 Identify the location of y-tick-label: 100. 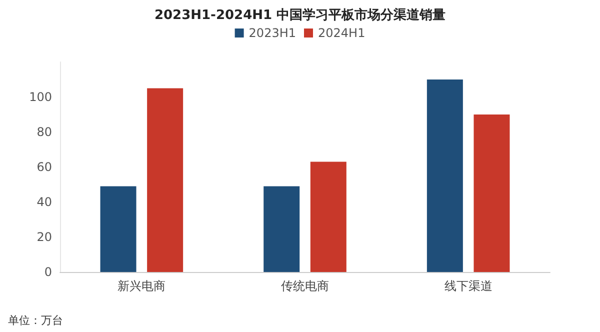
(40, 97).